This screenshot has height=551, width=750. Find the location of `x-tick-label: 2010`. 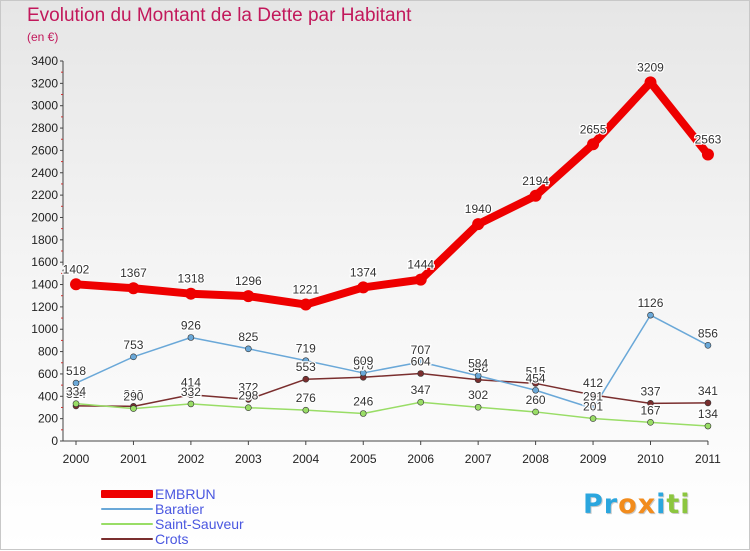

x-tick-label: 2010 is located at coordinates (650, 459).